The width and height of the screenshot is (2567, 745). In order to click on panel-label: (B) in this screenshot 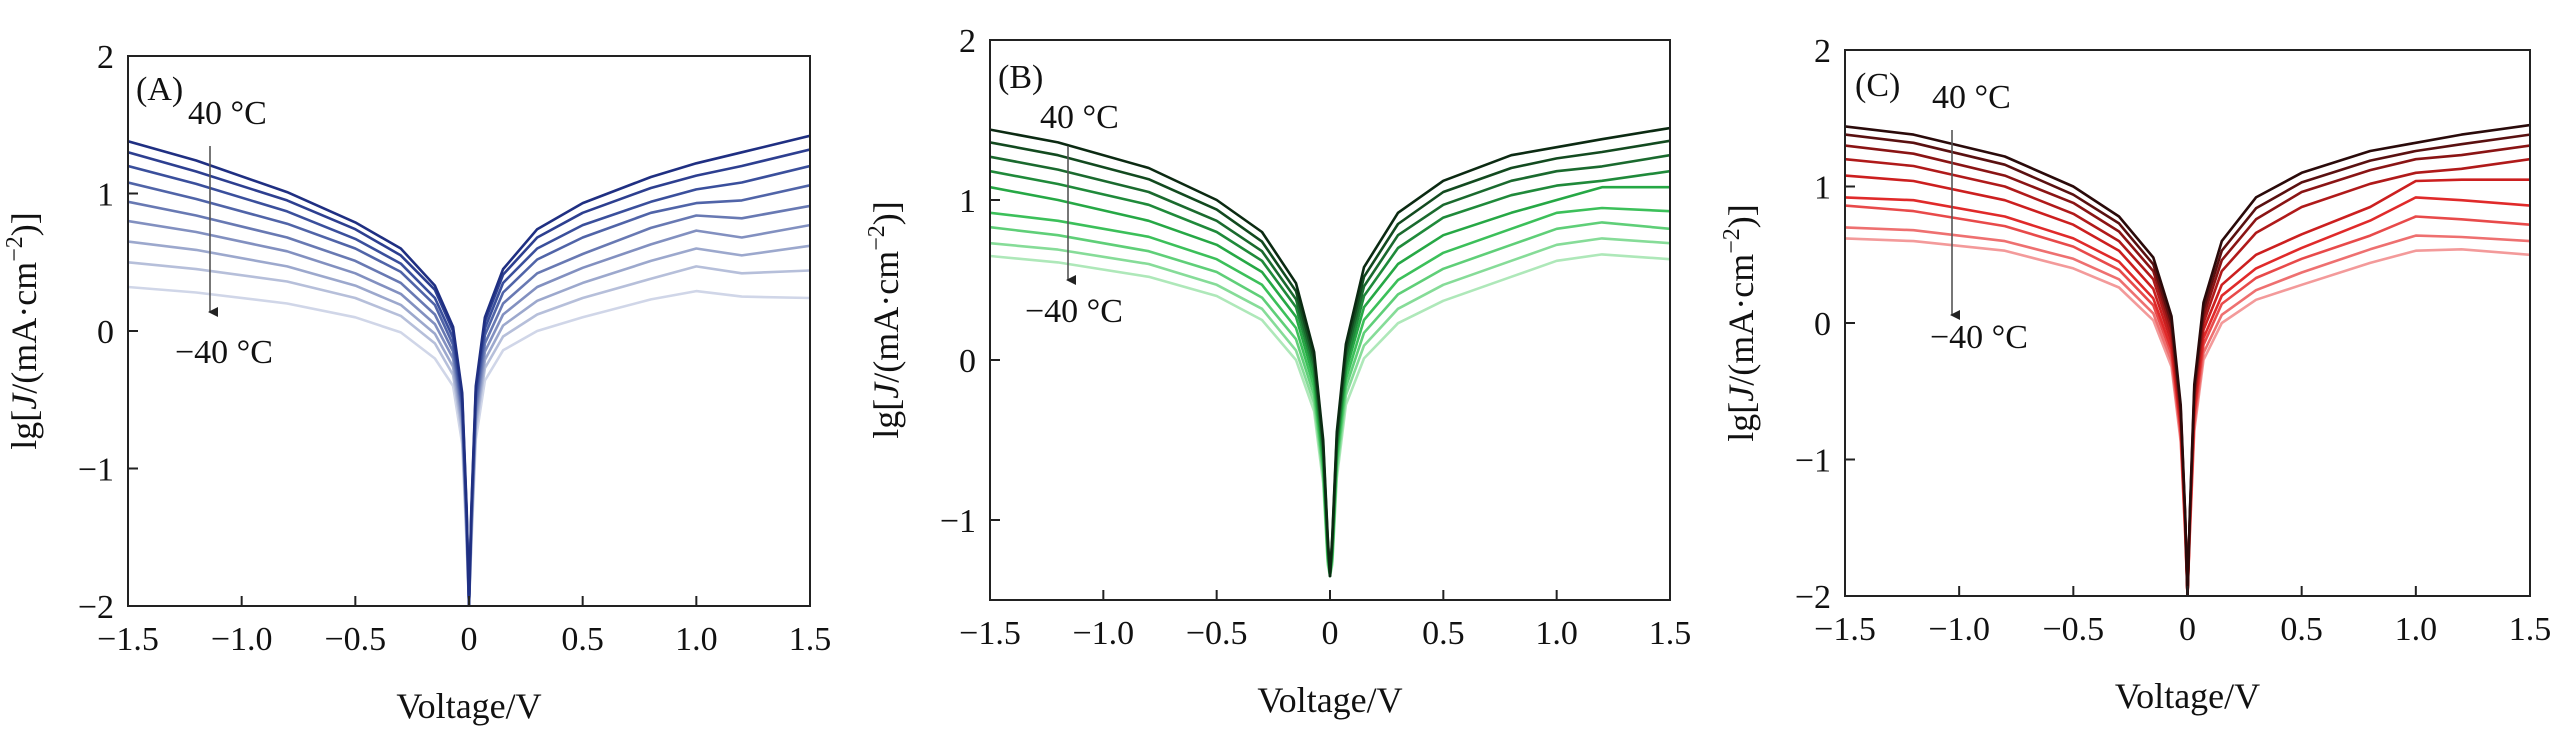, I will do `click(1020, 77)`.